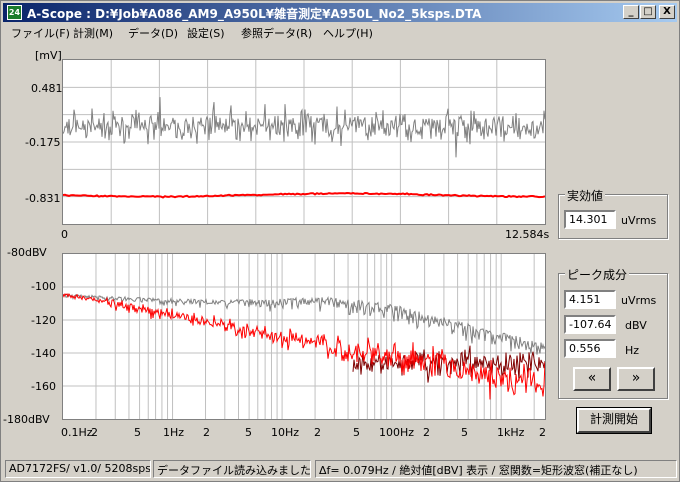 The image size is (680, 482). Describe the element at coordinates (636, 379) in the screenshot. I see `next-peak-button: »` at that location.